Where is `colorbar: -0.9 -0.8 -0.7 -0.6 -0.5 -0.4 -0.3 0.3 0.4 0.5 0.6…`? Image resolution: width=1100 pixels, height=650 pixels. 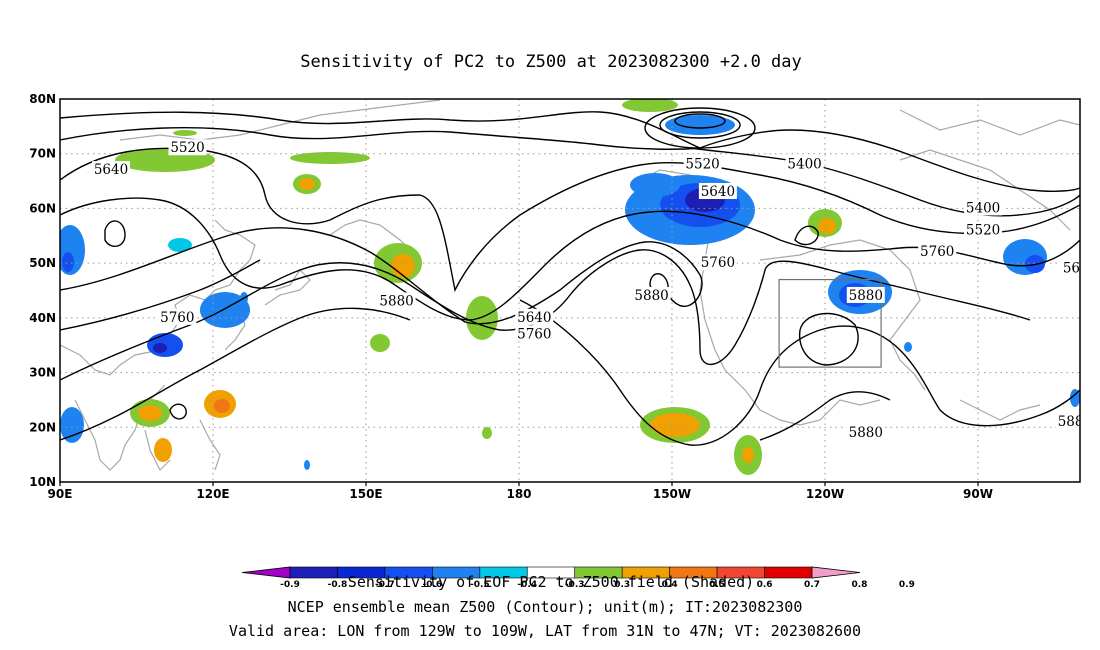
colorbar: -0.9 -0.8 -0.7 -0.6 -0.5 -0.4 -0.3 0.3 0.4 0.5 0.6… is located at coordinates (578, 578).